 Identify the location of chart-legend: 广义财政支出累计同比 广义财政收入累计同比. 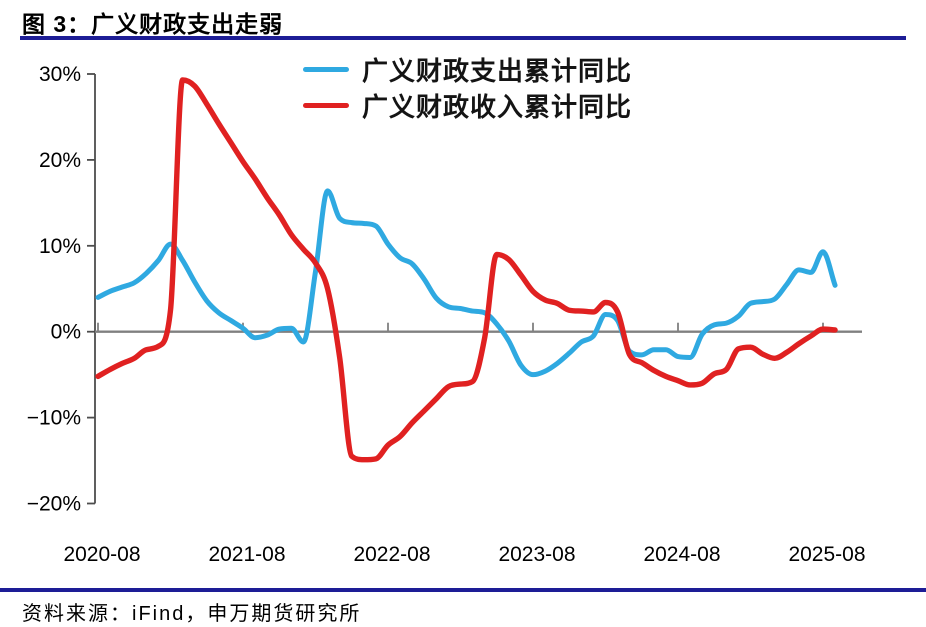
(467, 90).